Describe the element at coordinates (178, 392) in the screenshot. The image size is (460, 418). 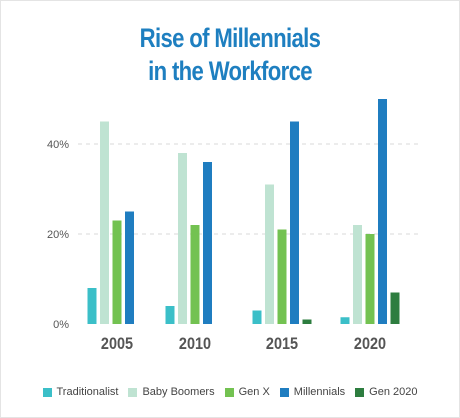
I see `legend-label: Baby Boomers` at that location.